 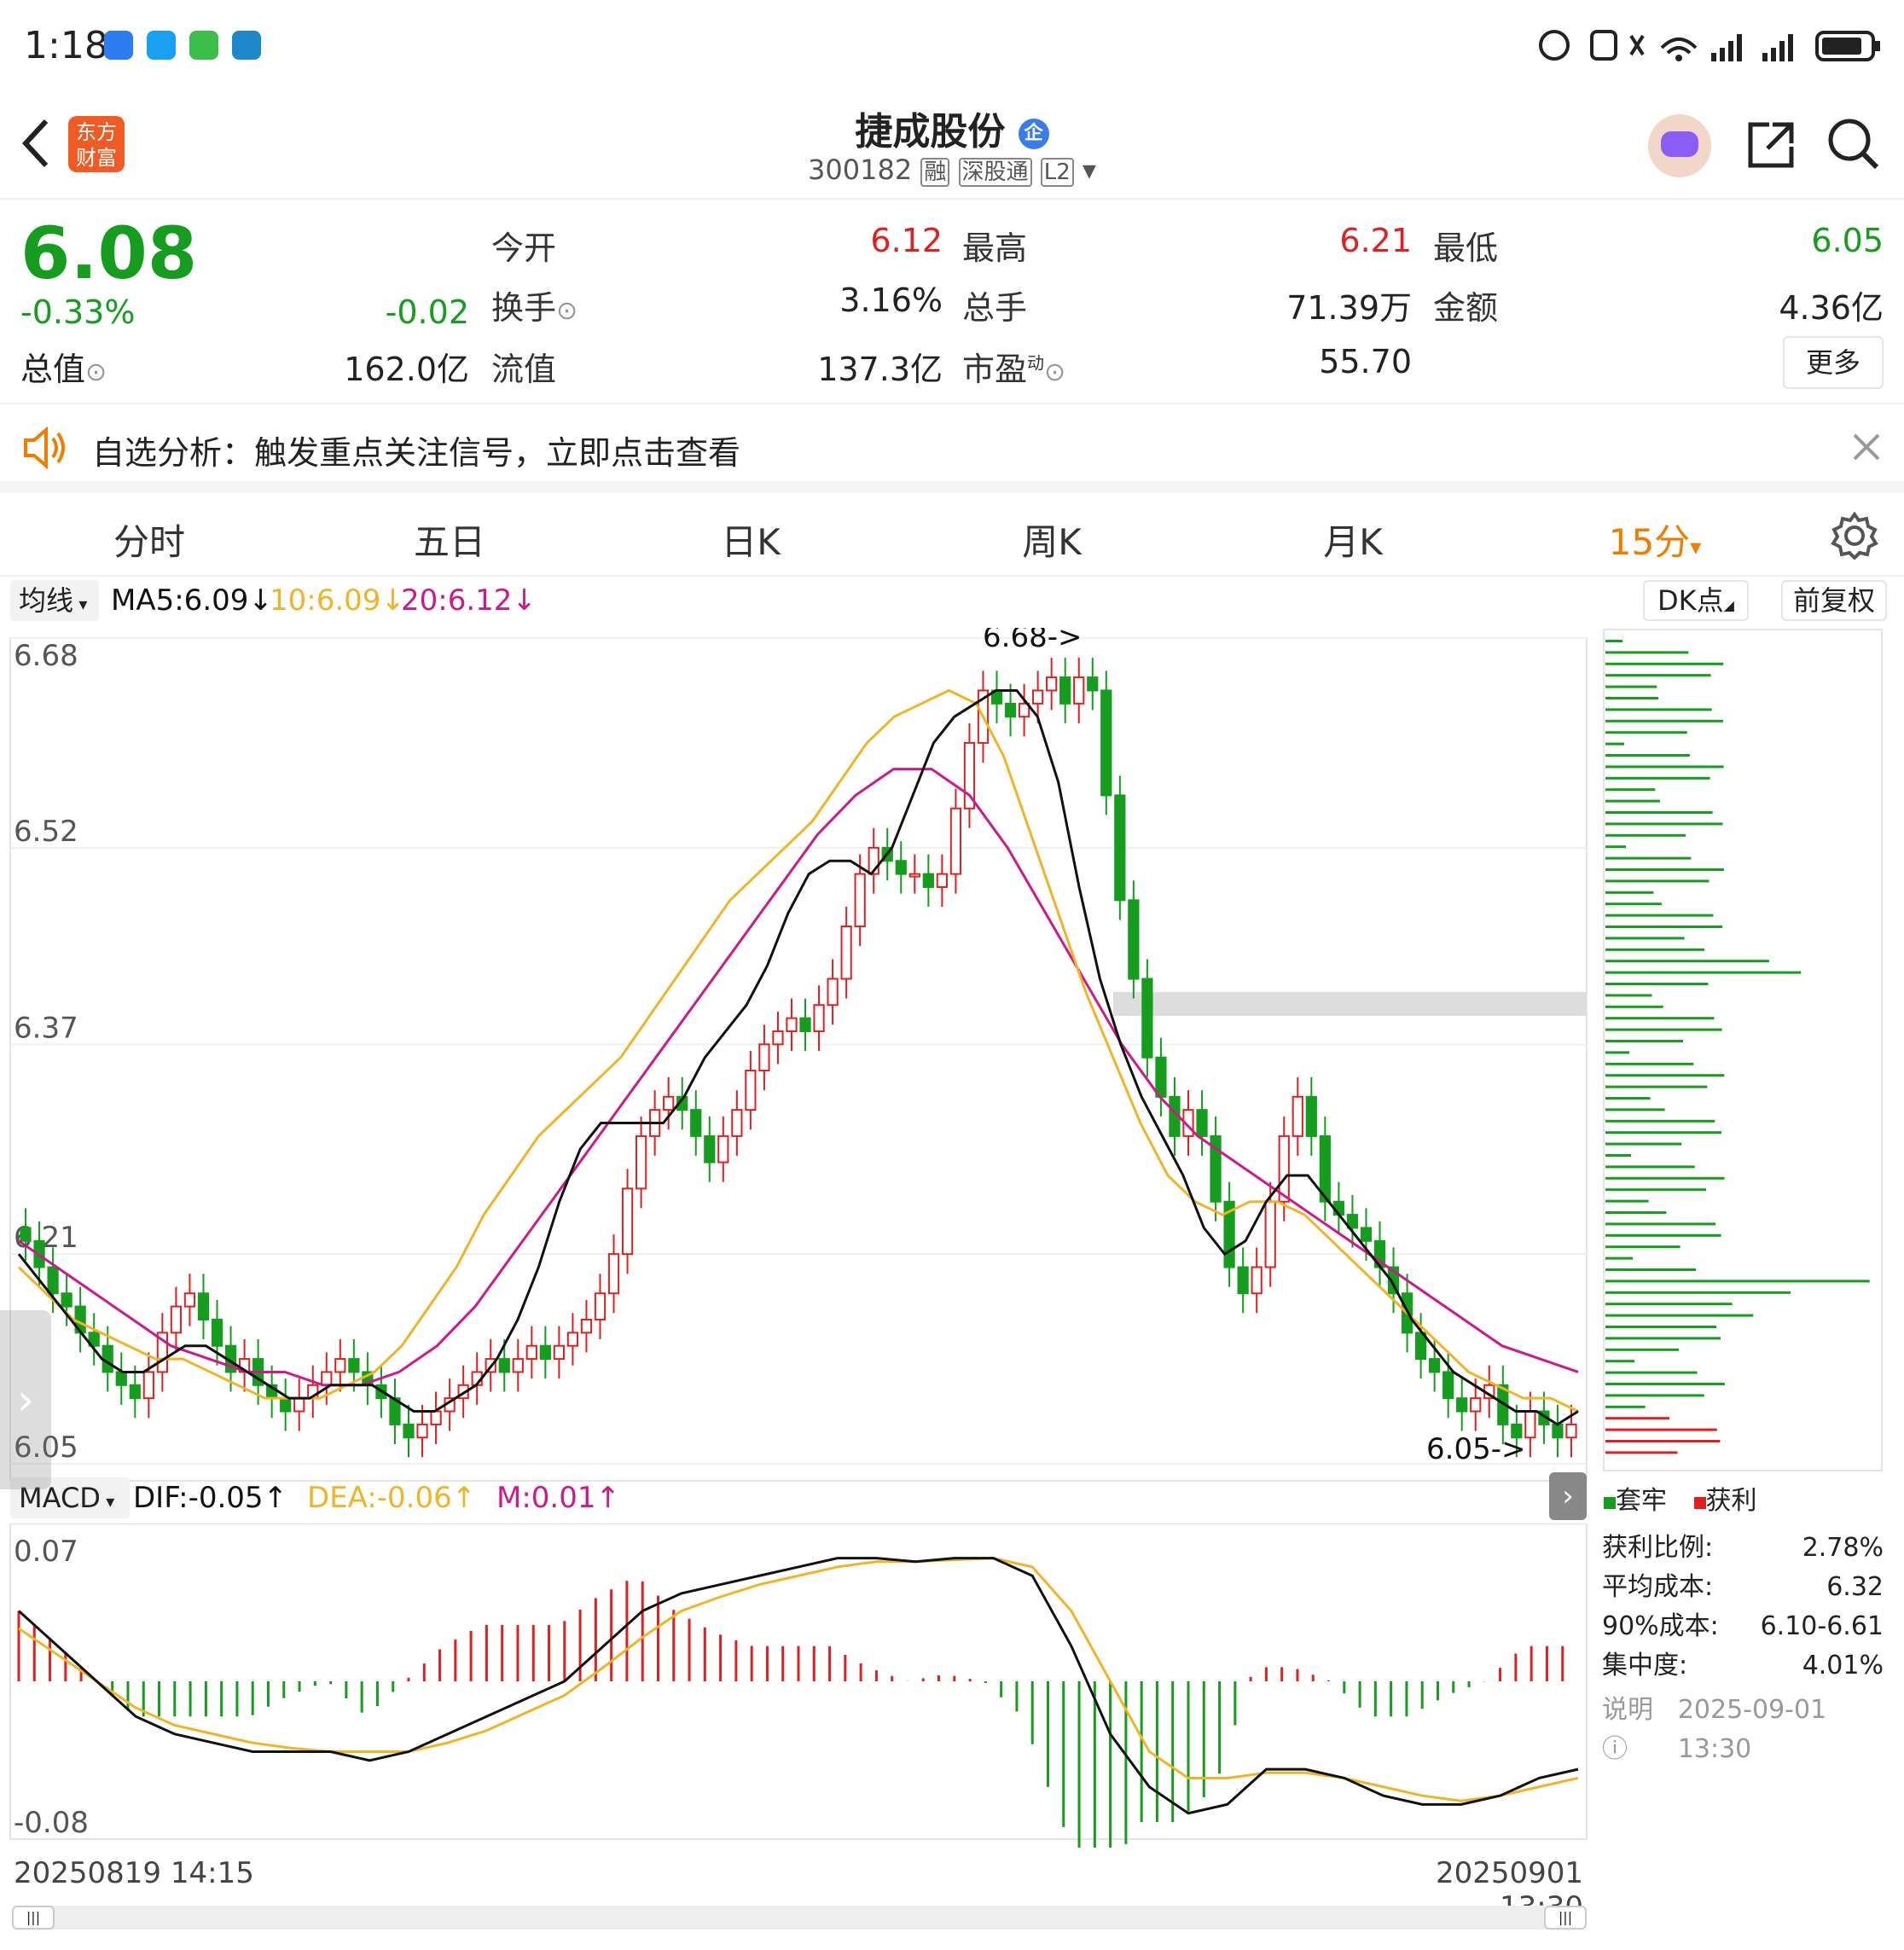 I want to click on x-start-label: 20250819 14:15, so click(x=134, y=1873).